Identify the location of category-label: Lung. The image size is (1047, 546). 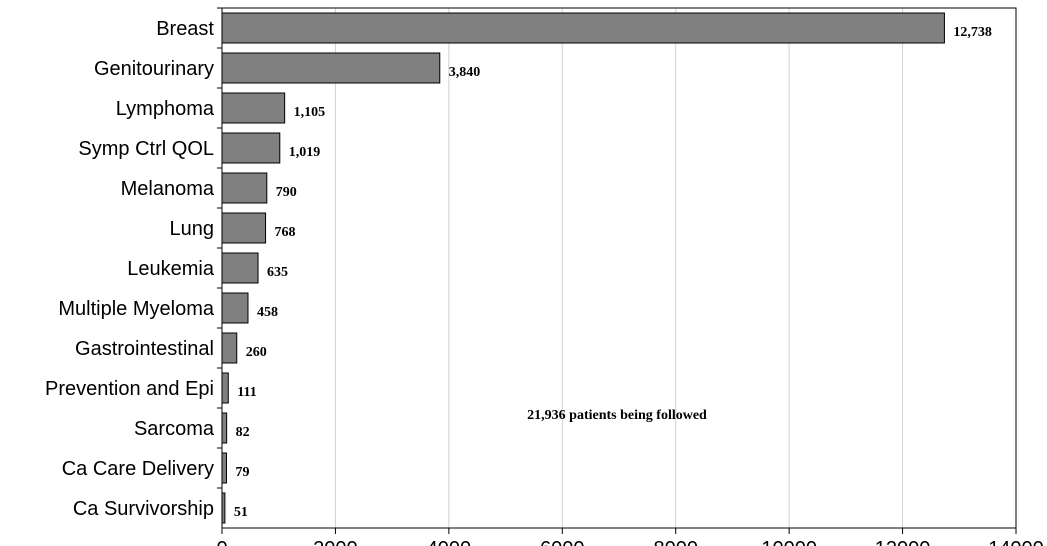
(192, 229).